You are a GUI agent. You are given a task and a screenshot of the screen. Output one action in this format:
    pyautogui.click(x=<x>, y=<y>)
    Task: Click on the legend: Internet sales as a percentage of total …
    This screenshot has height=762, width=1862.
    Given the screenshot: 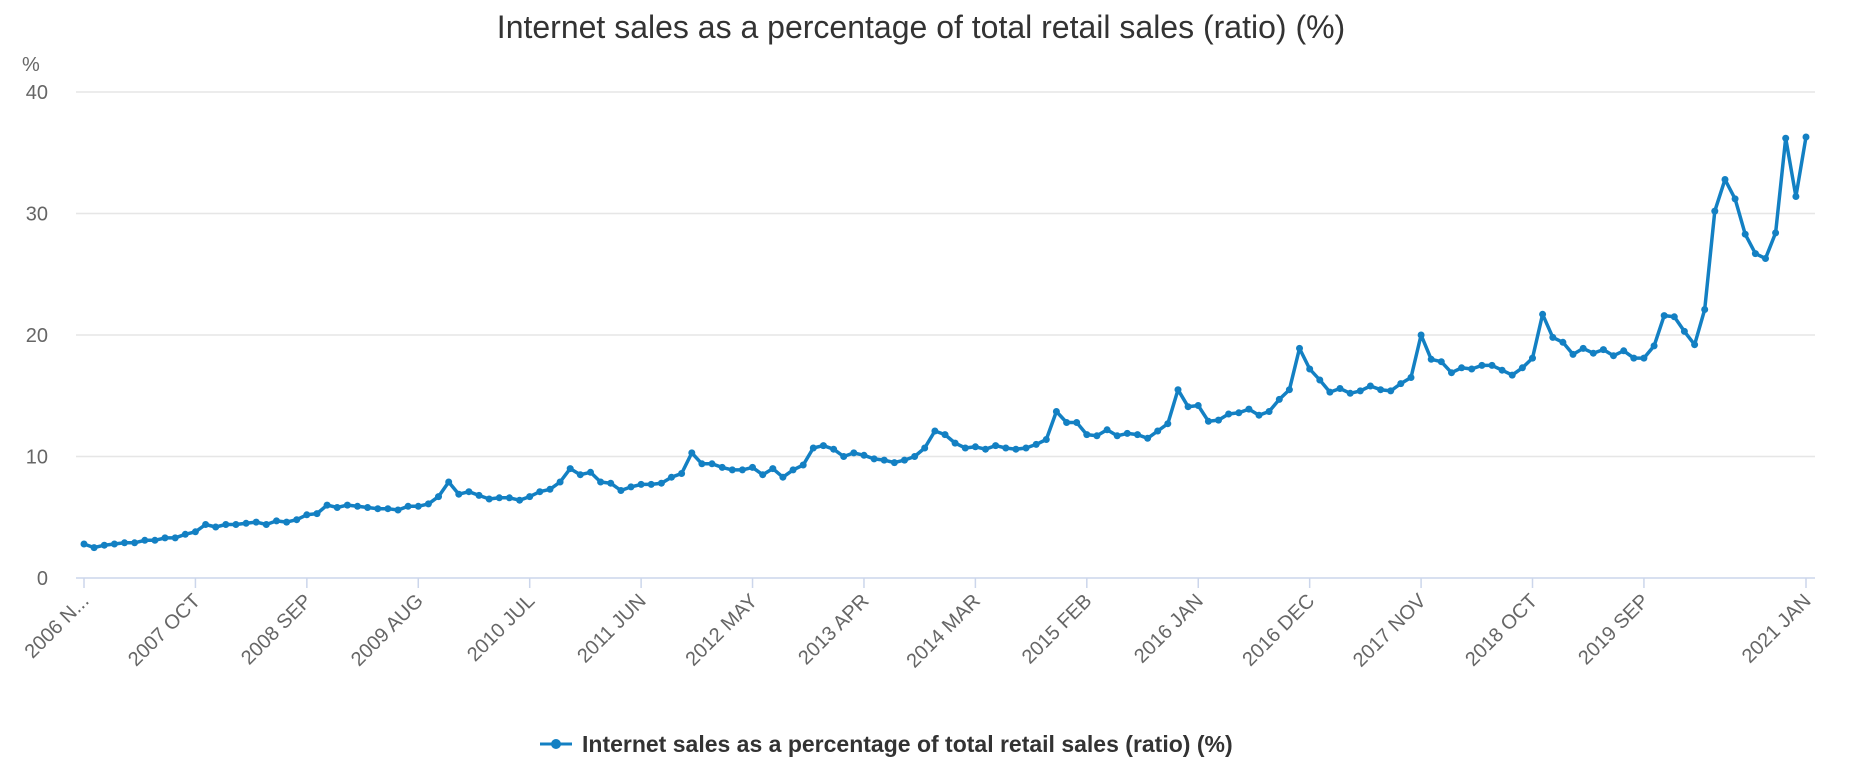 What is the action you would take?
    pyautogui.click(x=886, y=744)
    